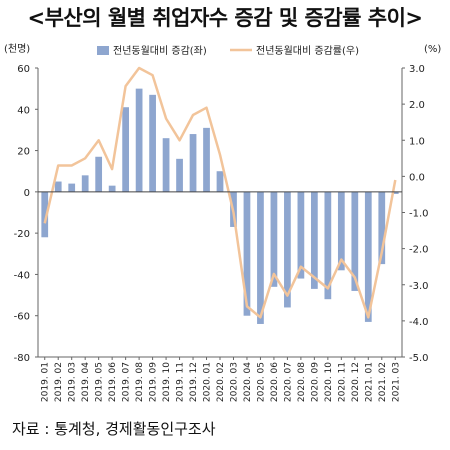  I want to click on source-note: 자료 : 통계청, 경제활동인구조사, so click(114, 429).